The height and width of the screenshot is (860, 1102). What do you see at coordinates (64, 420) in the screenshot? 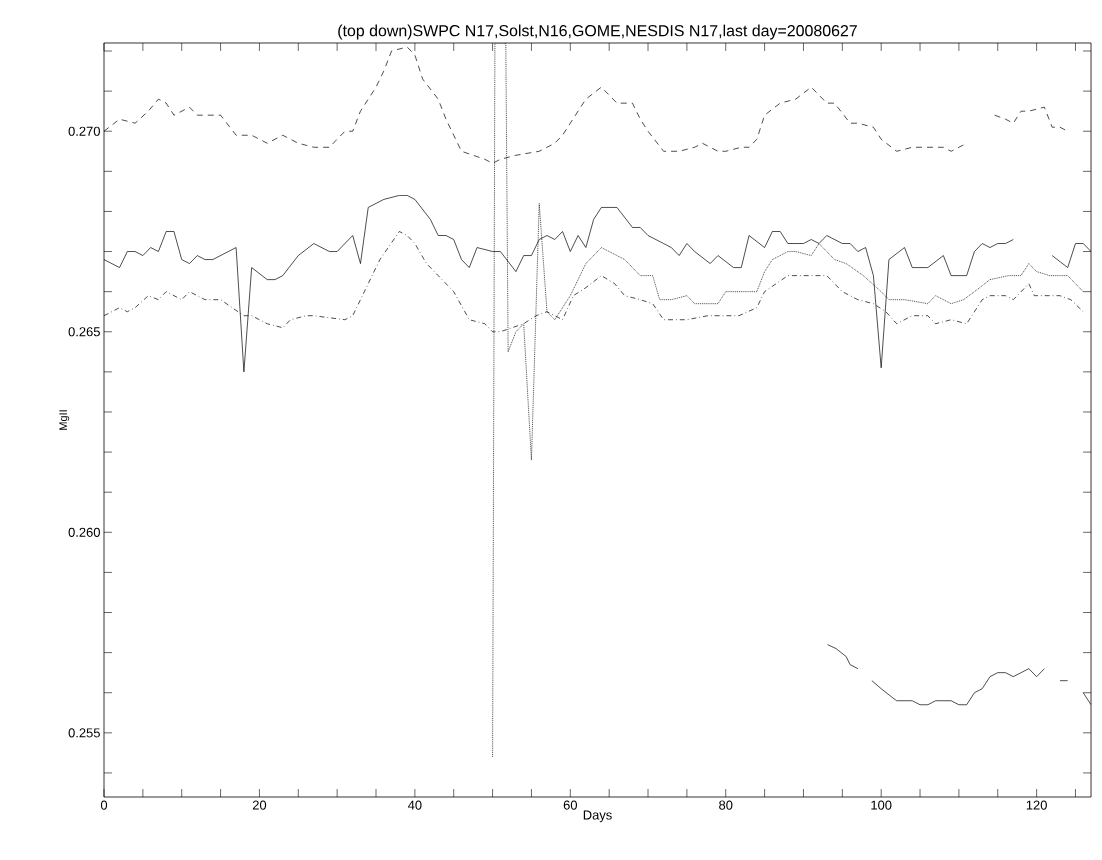
I see `y-axis-title: MgII` at bounding box center [64, 420].